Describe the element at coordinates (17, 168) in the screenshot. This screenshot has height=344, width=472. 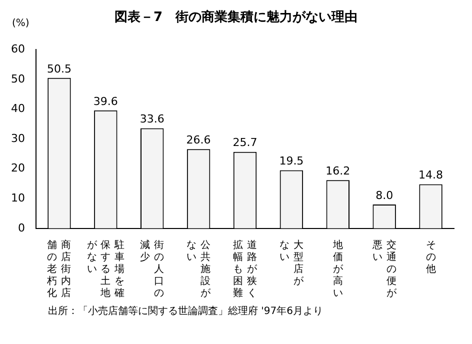
I see `y-tick-label: 20` at that location.